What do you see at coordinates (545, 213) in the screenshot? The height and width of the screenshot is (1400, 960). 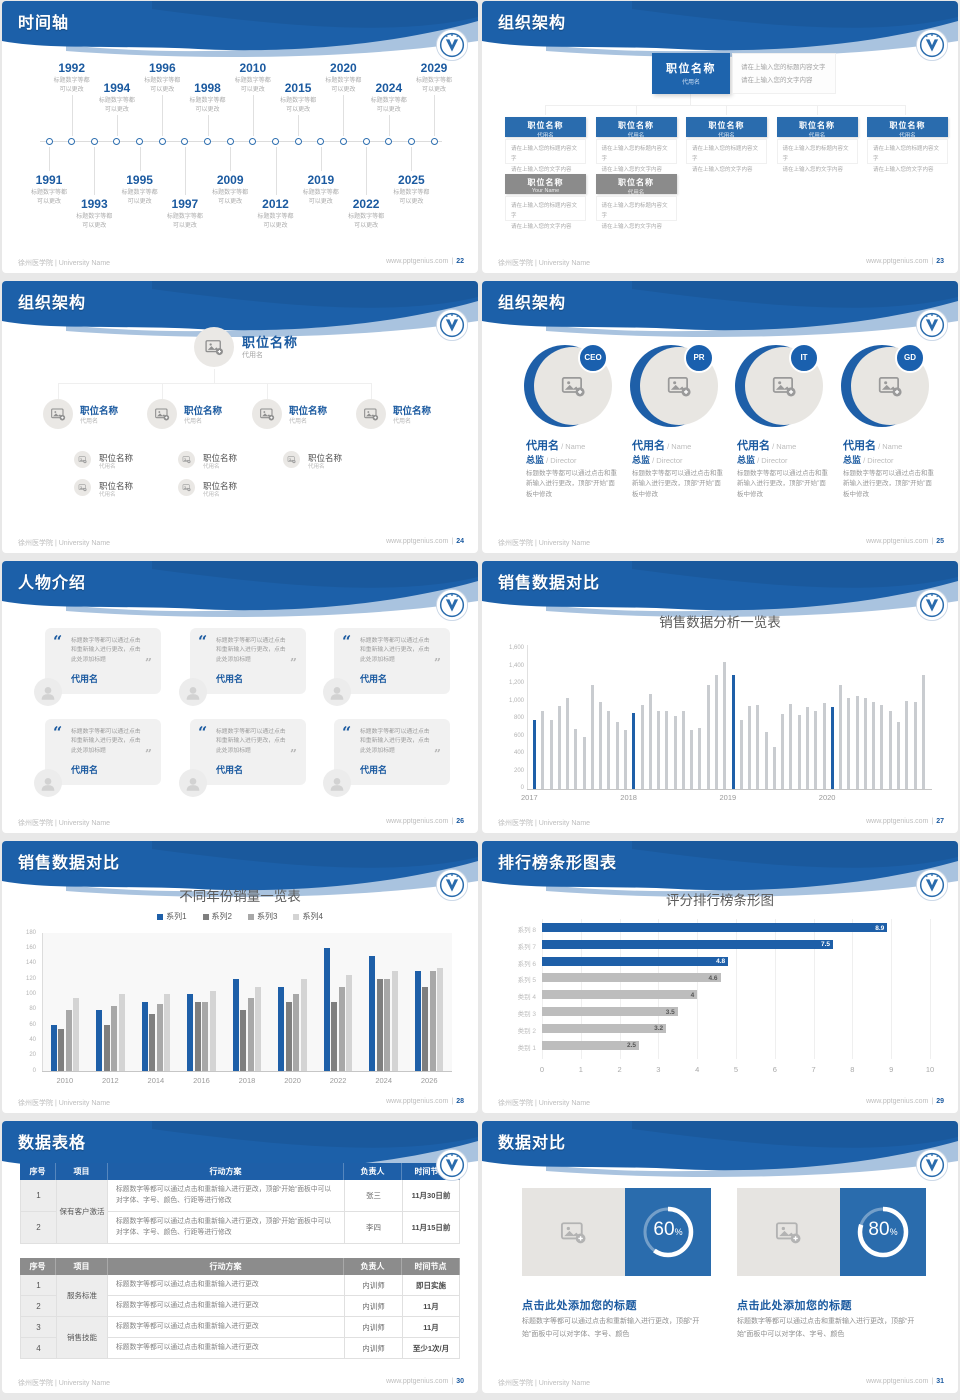 I see `org-box-note: 请在上输入您的标题内容文字 请在上输入您的文字内容` at bounding box center [545, 213].